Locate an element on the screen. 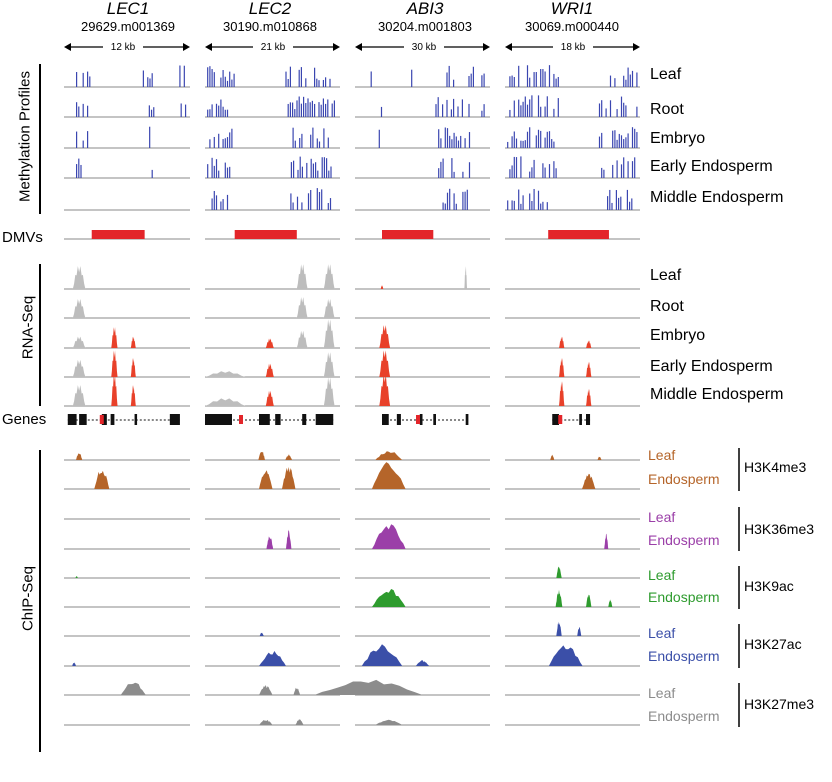 This screenshot has height=782, width=832. chip-h3k4me3-leaf-label: Leaf is located at coordinates (662, 455).